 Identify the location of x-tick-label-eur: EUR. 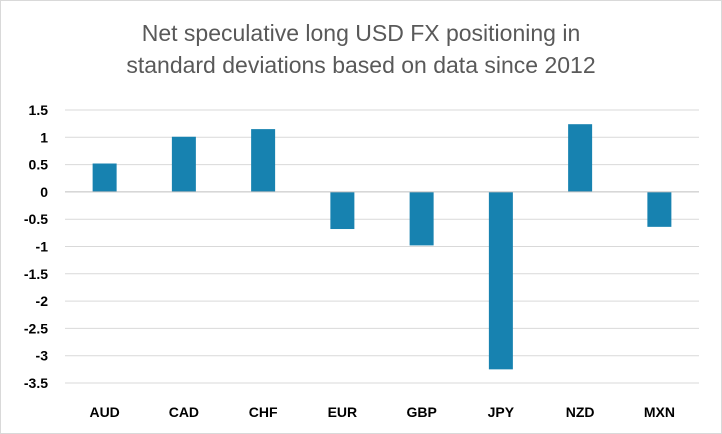
(343, 412).